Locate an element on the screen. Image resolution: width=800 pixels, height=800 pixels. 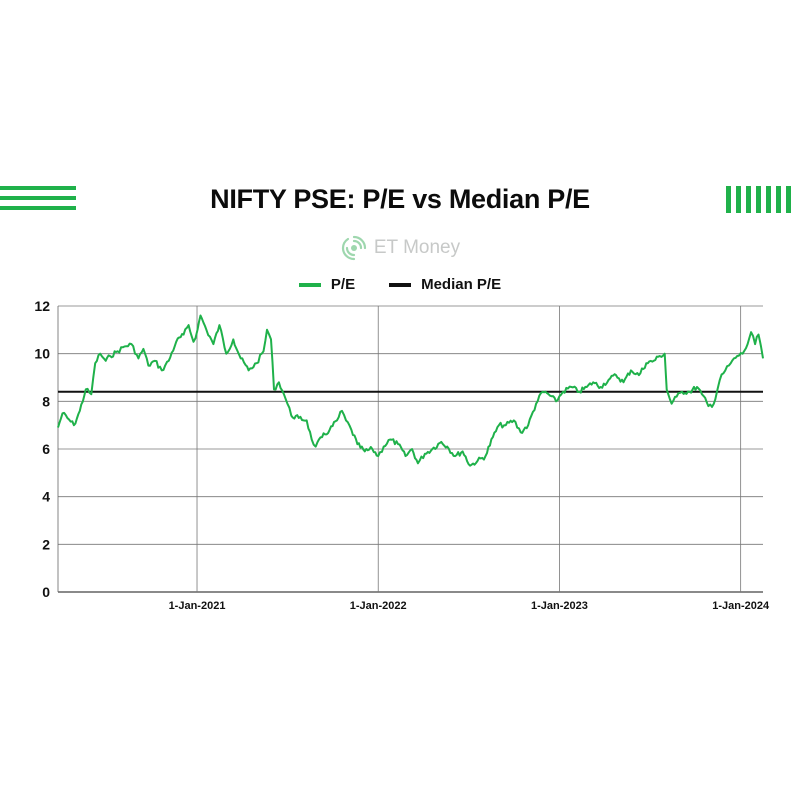
legend-swatch-median is located at coordinates (400, 284).